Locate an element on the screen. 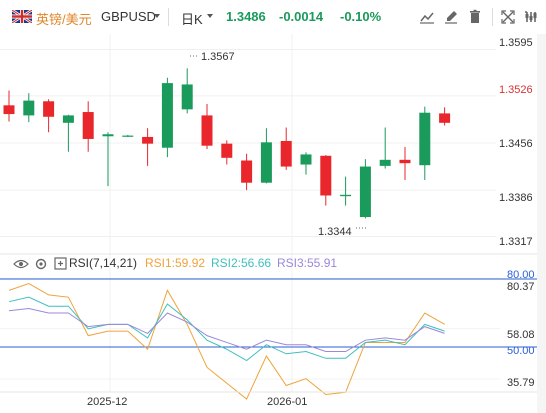 This screenshot has width=546, height=413. price-change-percent: -0.10% is located at coordinates (361, 16).